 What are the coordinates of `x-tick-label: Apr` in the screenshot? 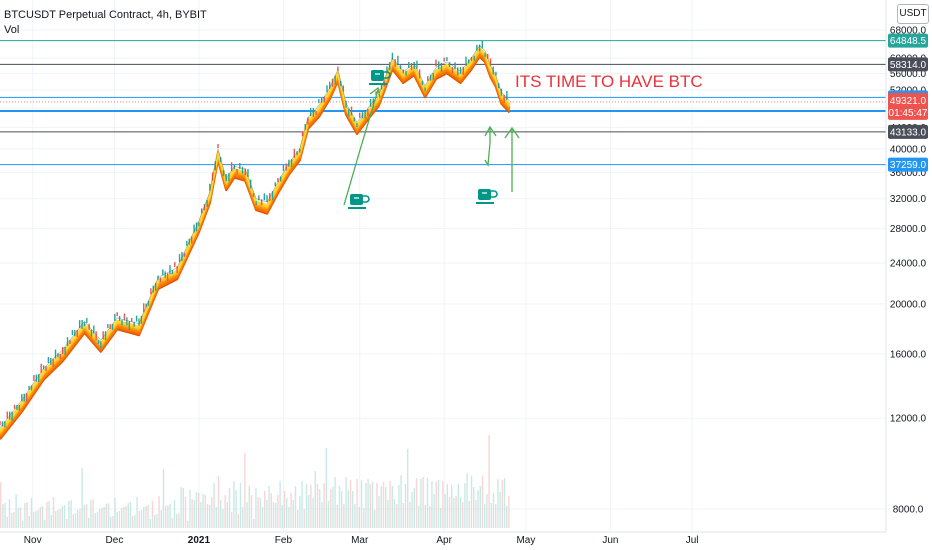 It's located at (444, 540).